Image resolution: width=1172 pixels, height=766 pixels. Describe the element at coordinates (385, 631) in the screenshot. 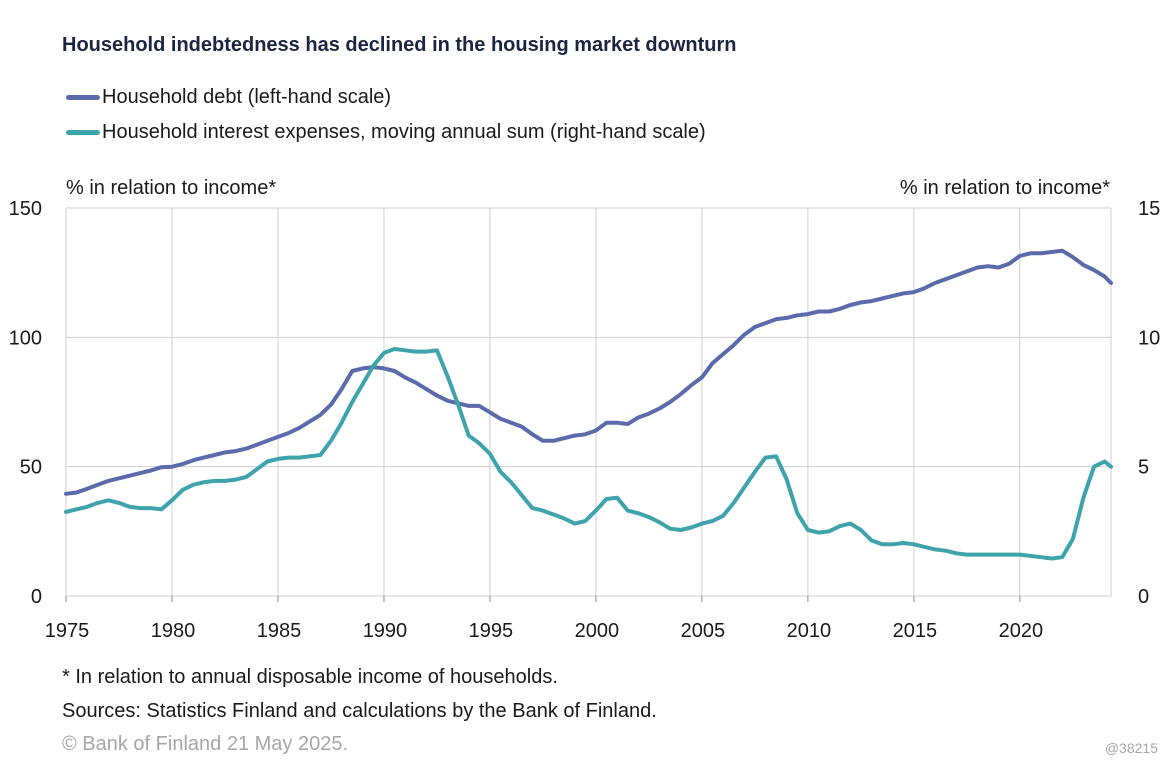

I see `x-tick-label: 1990` at that location.